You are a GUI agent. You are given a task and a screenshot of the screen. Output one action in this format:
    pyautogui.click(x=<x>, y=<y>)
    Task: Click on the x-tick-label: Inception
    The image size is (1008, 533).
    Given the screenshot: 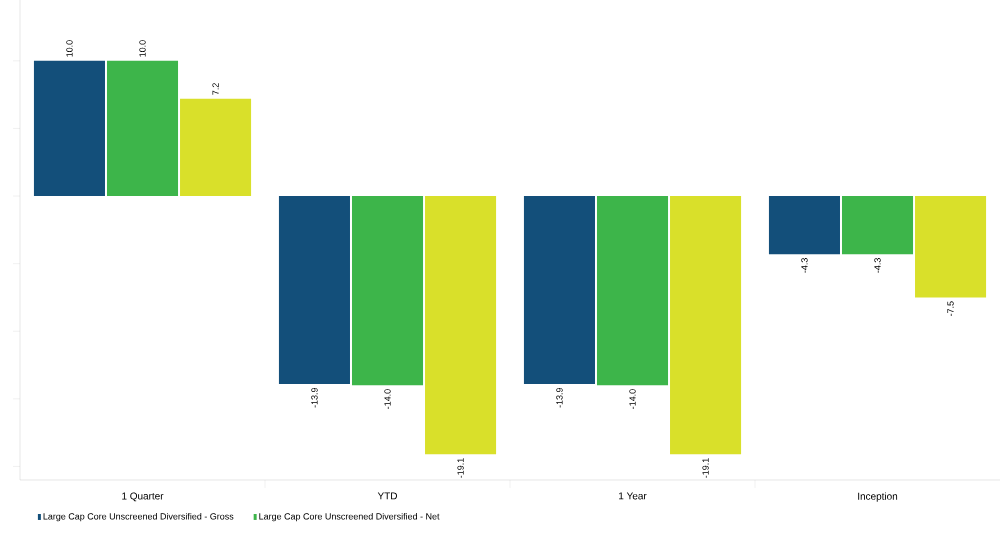 What is the action you would take?
    pyautogui.click(x=878, y=497)
    